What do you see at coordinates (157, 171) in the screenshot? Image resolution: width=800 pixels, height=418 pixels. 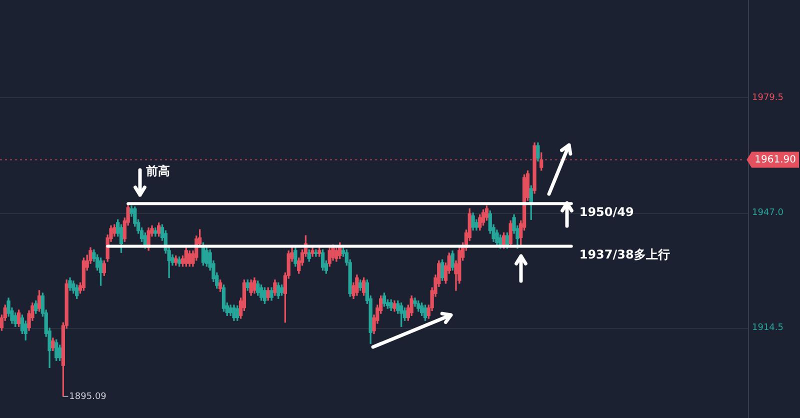 I see `annotation: 前高` at bounding box center [157, 171].